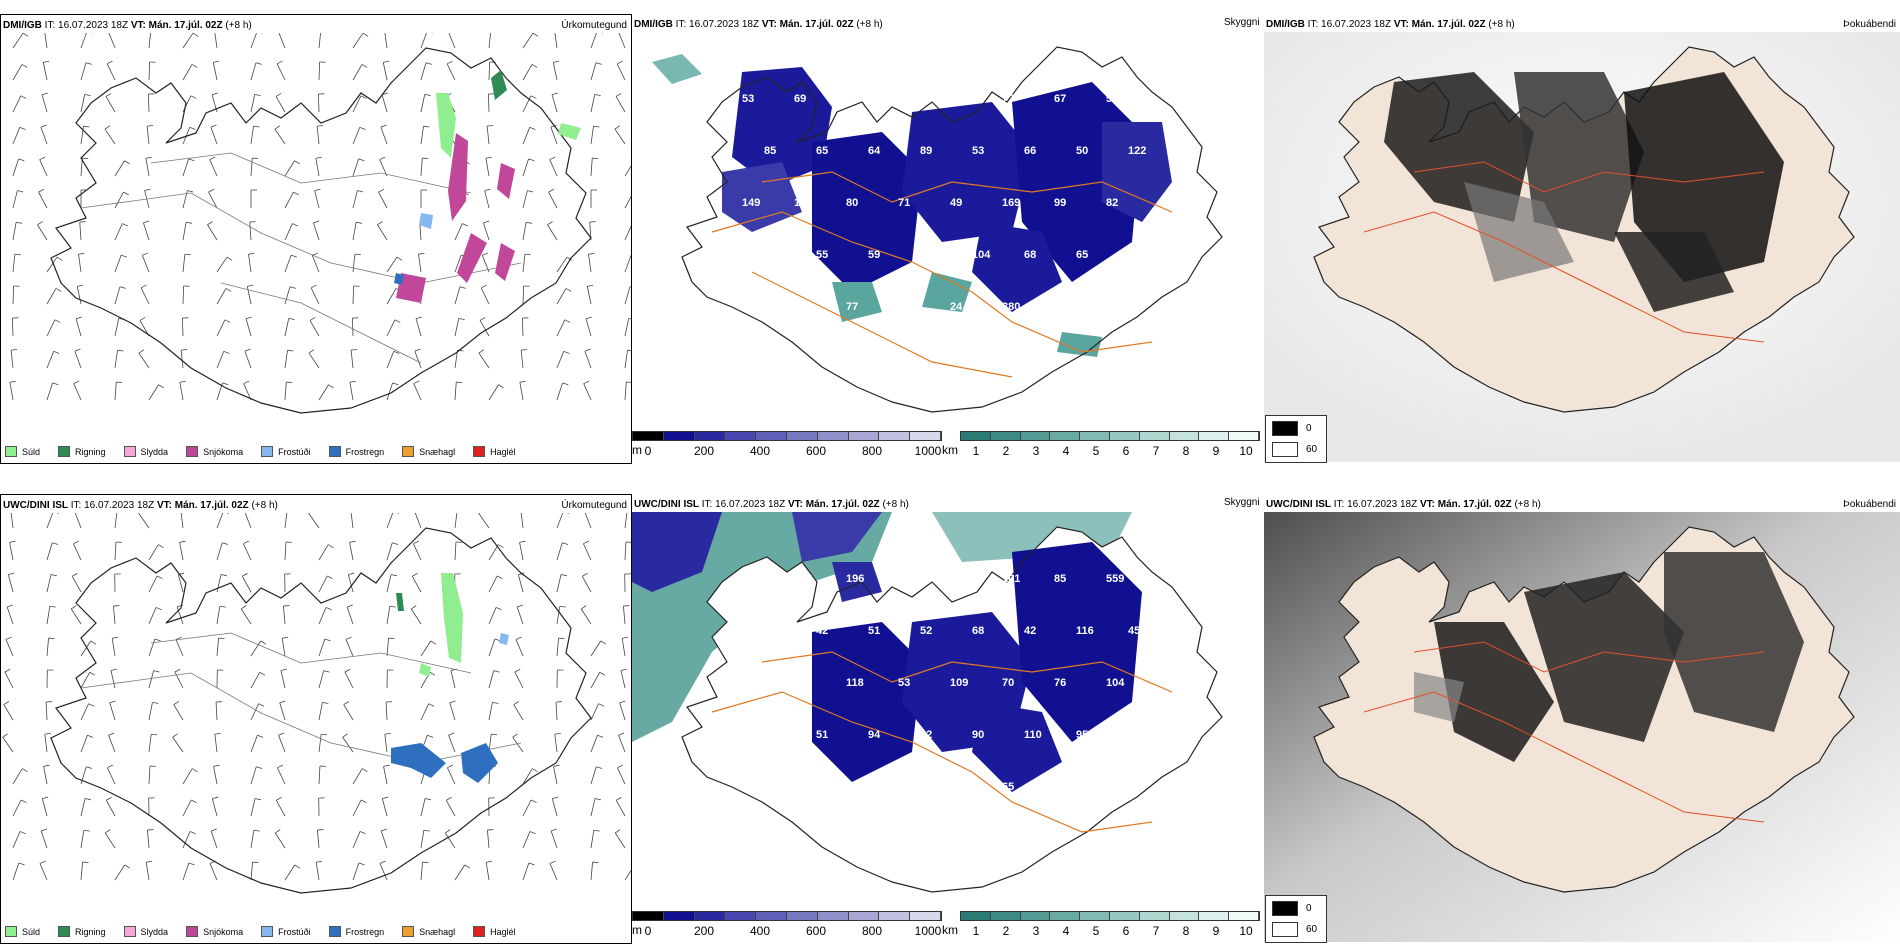  Describe the element at coordinates (773, 631) in the screenshot. I see `visibility-value-label: 628` at that location.